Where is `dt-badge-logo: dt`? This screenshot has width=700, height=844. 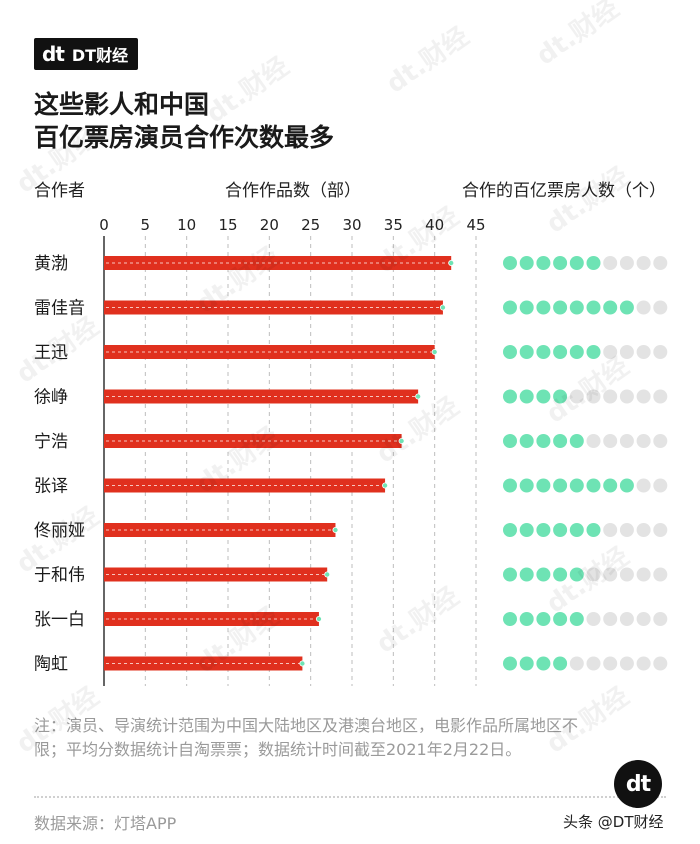 dt-badge-logo: dt is located at coordinates (638, 784).